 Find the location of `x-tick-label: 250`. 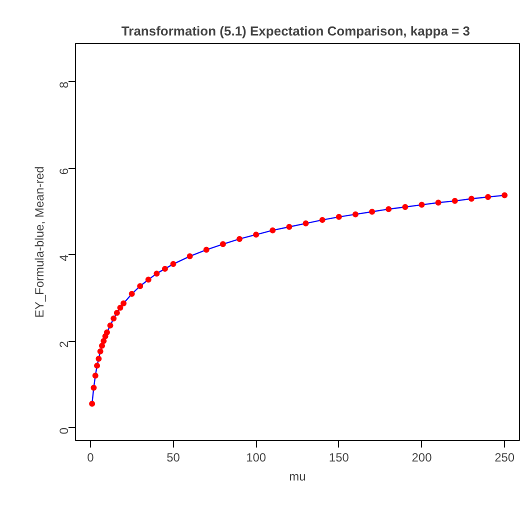

x-tick-label: 250 is located at coordinates (504, 457).